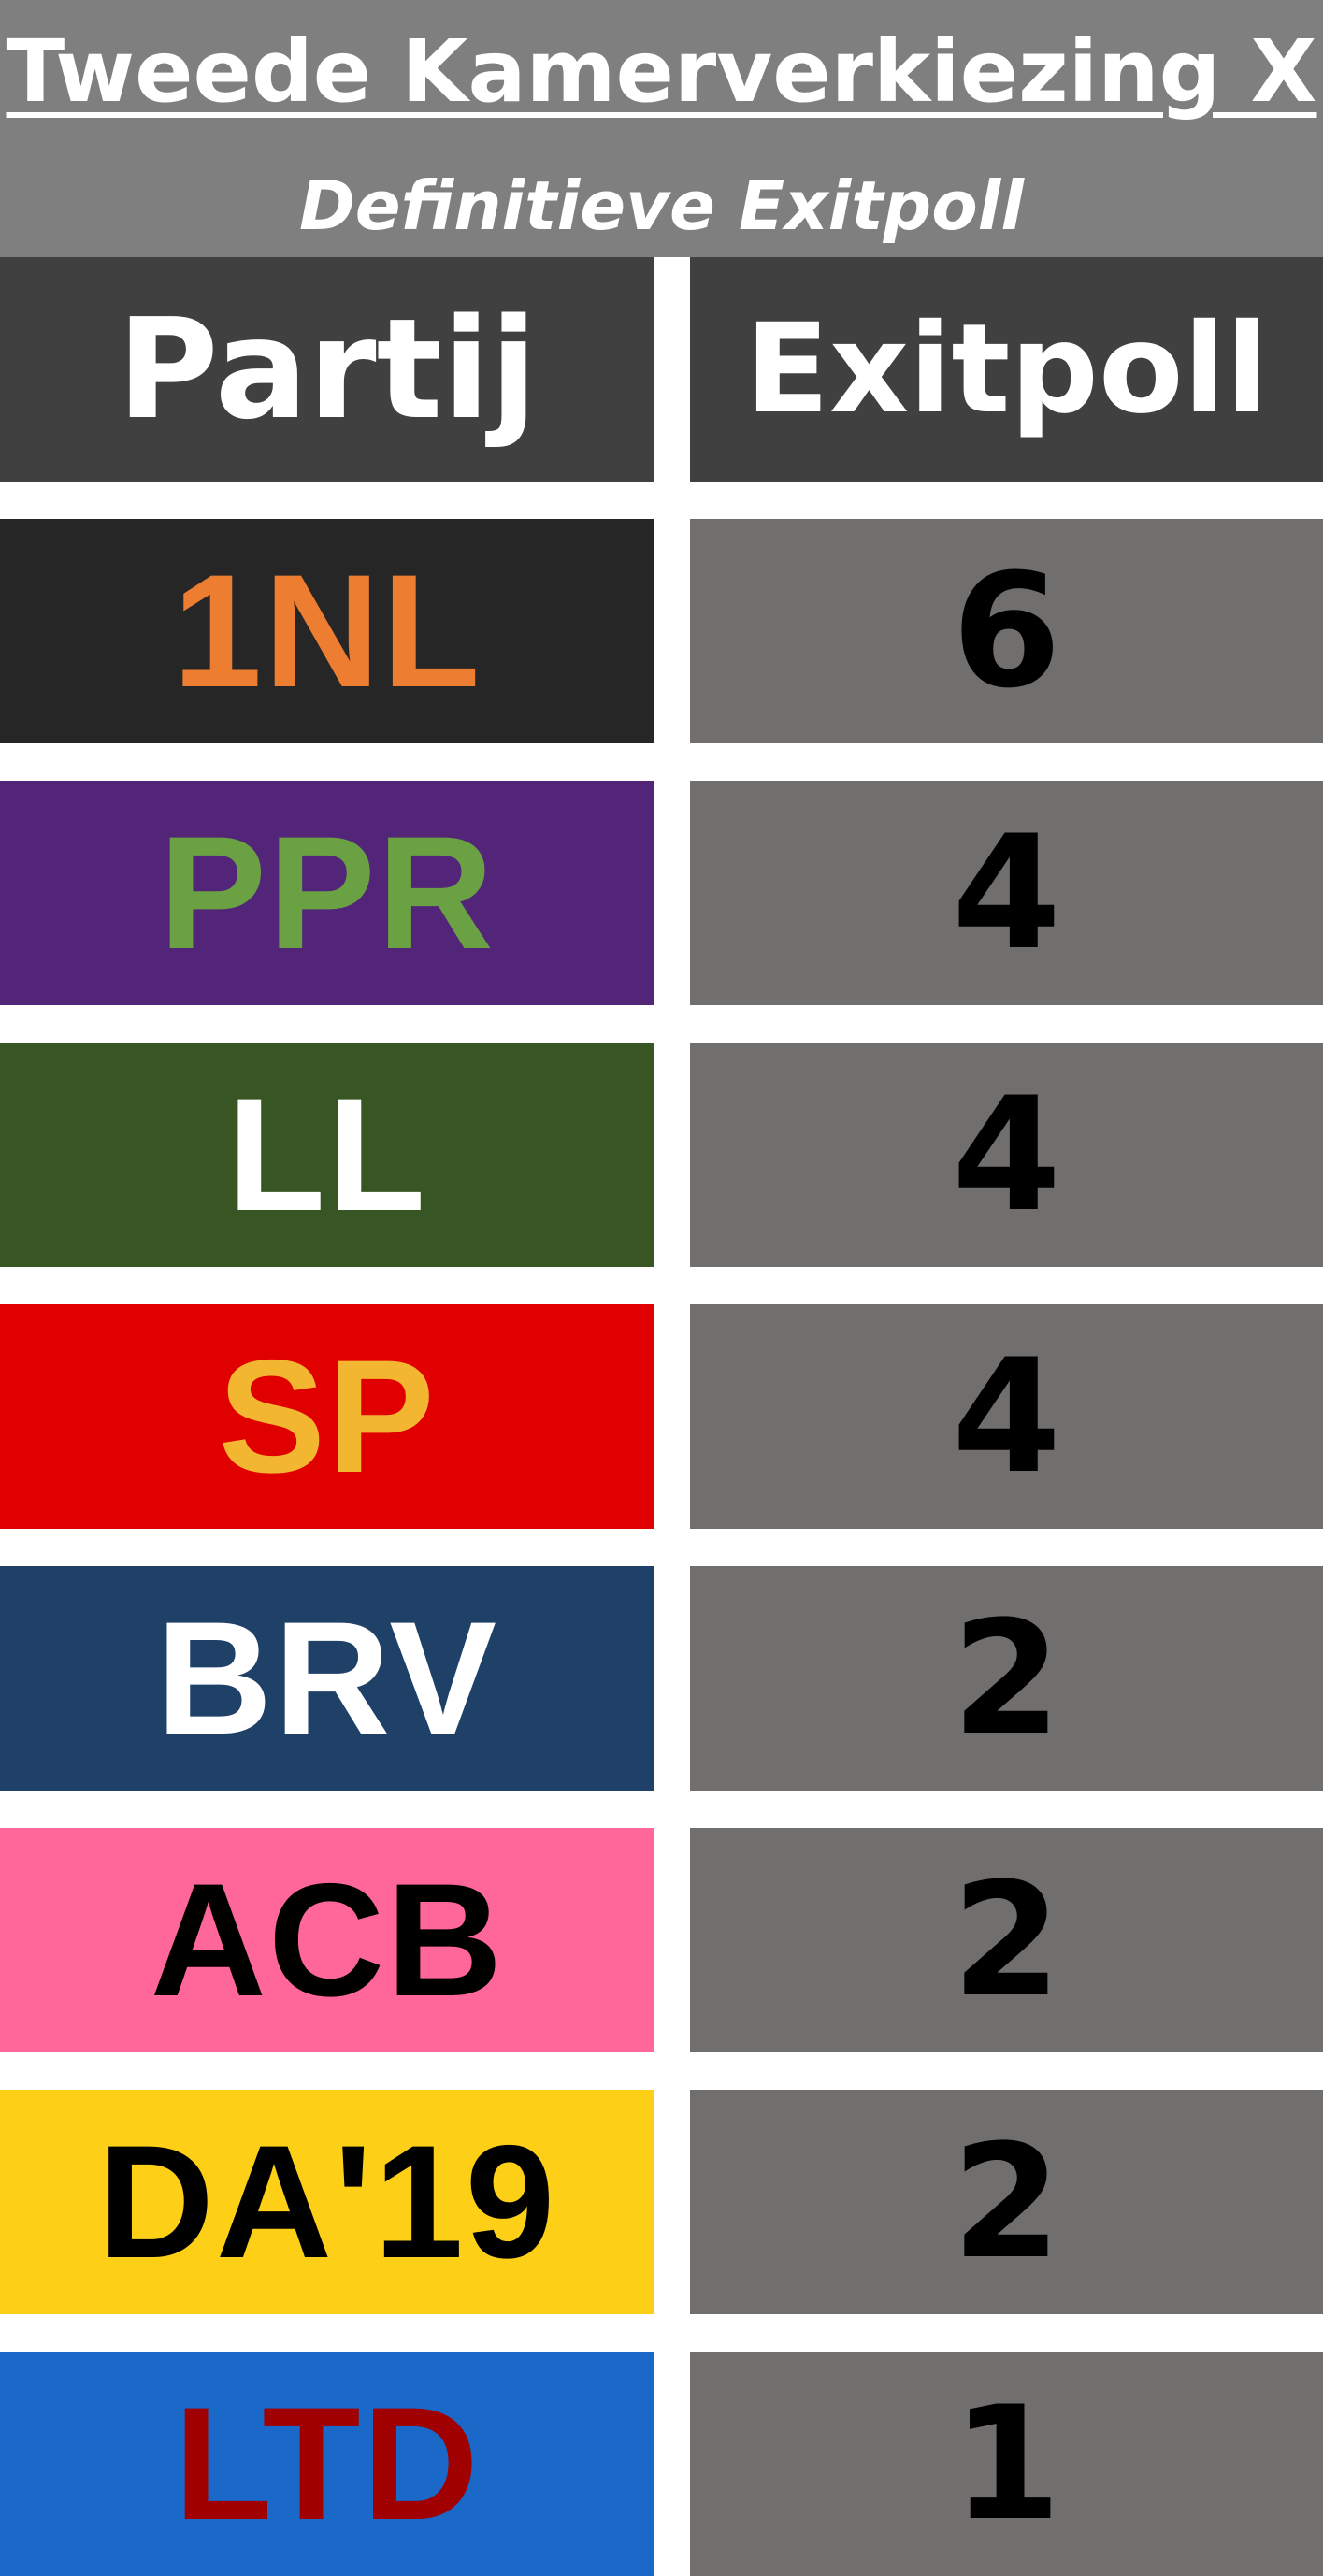 The width and height of the screenshot is (1323, 2576). What do you see at coordinates (327, 631) in the screenshot?
I see `party-name-cell: 1NL` at bounding box center [327, 631].